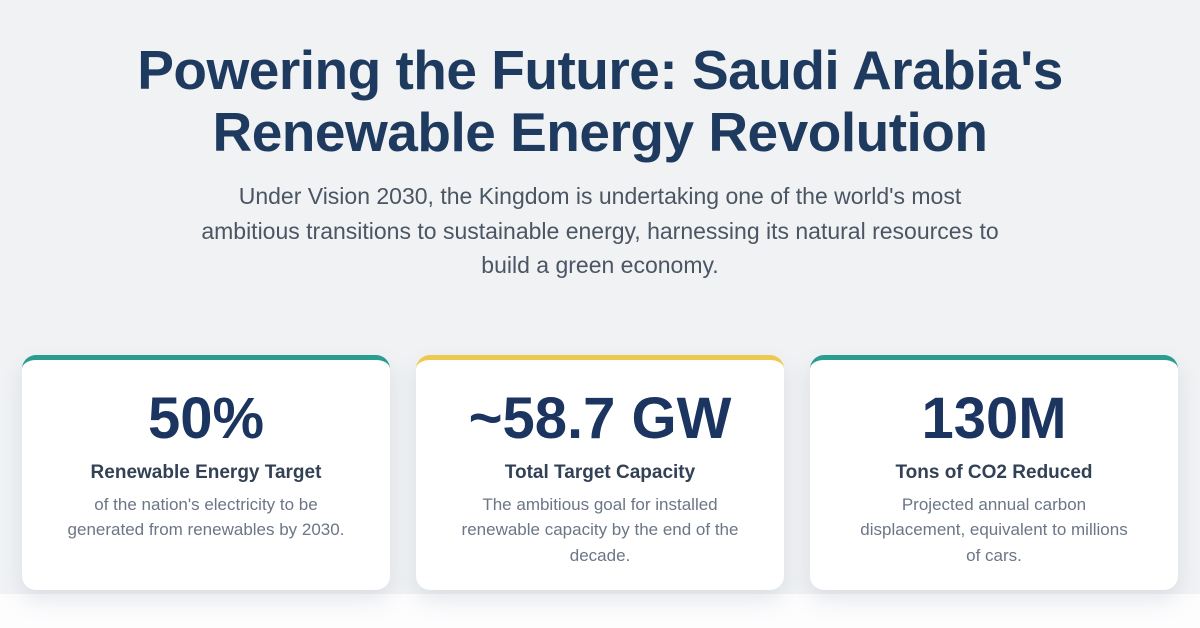 This screenshot has width=1200, height=628. What do you see at coordinates (600, 611) in the screenshot?
I see `next-section-band` at bounding box center [600, 611].